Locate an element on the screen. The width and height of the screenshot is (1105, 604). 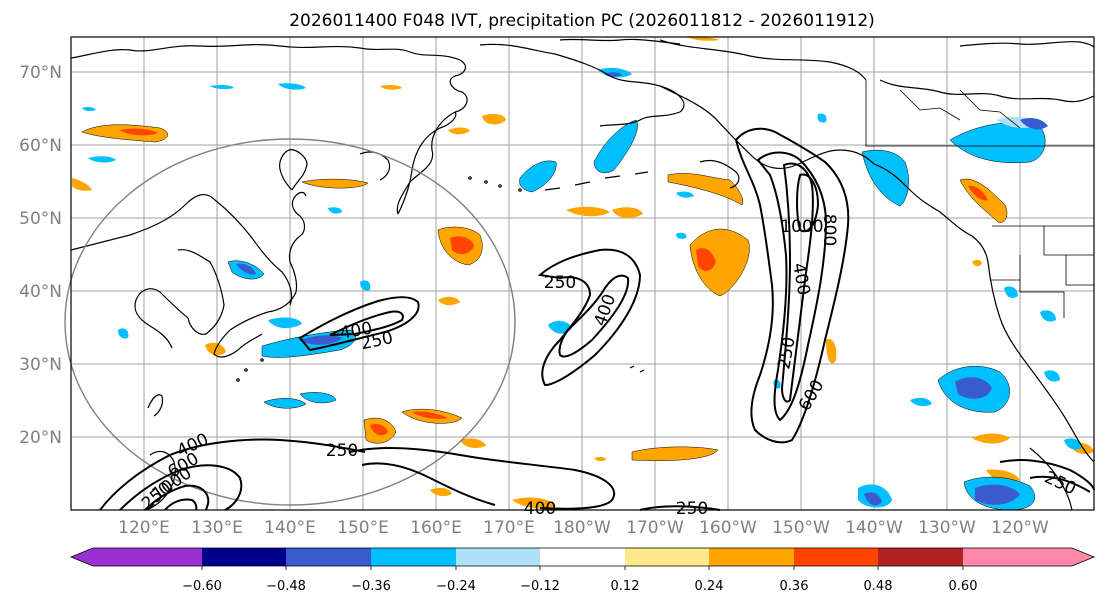
lat-label: 70°N is located at coordinates (40, 73).